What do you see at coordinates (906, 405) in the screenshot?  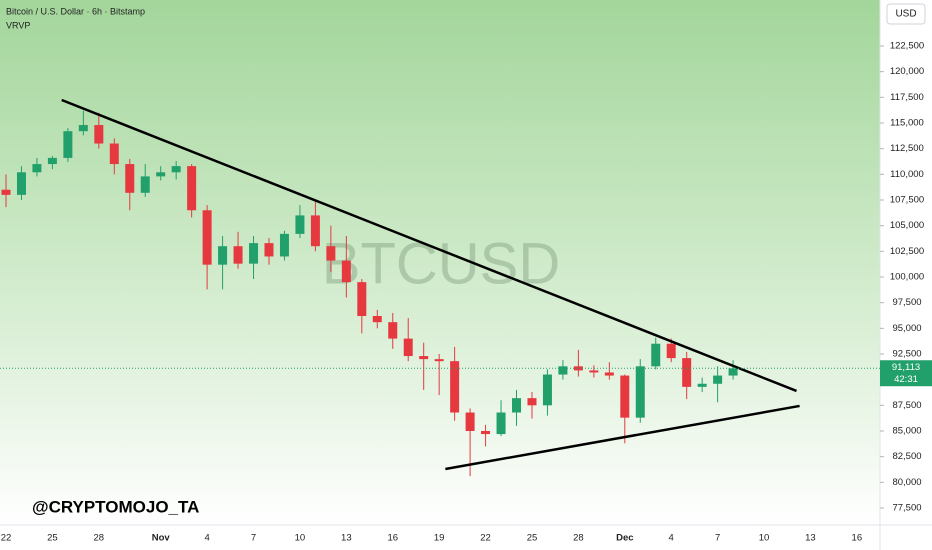 I see `y-tick-label: 87,500` at bounding box center [906, 405].